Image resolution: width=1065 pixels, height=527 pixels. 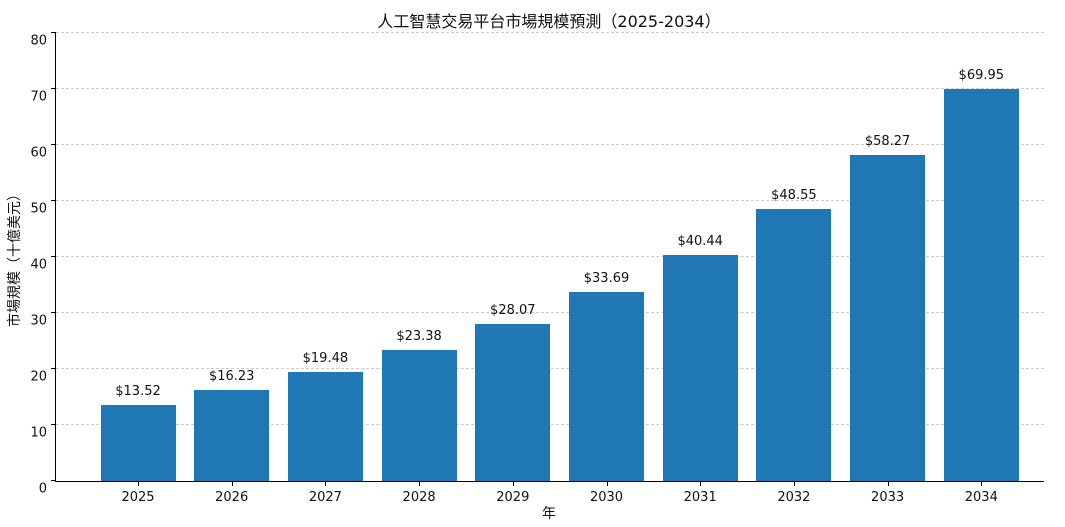 What do you see at coordinates (794, 345) in the screenshot?
I see `bar-2032` at bounding box center [794, 345].